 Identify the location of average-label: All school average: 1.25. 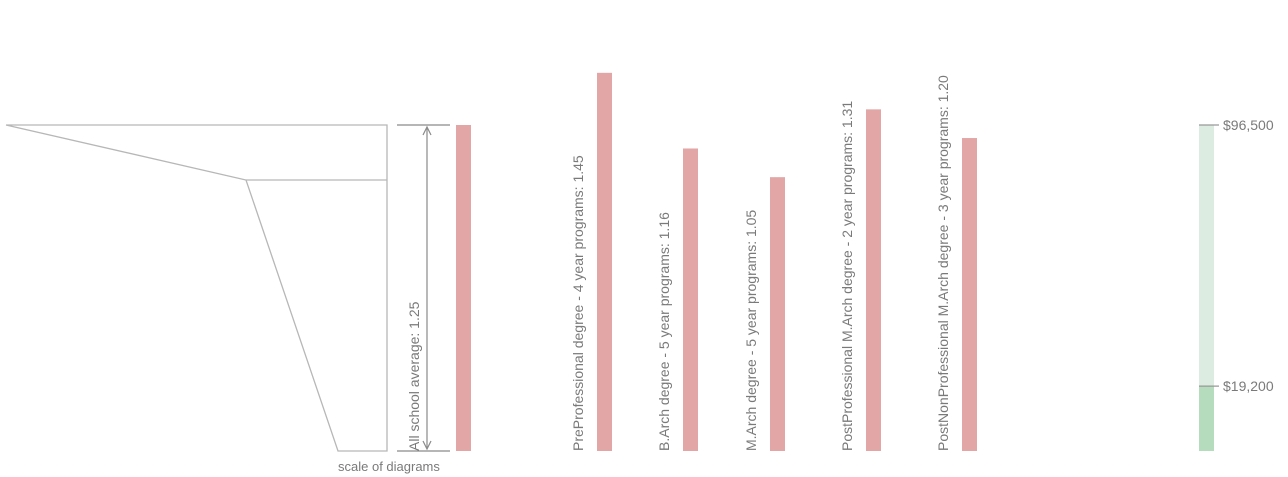
(414, 376).